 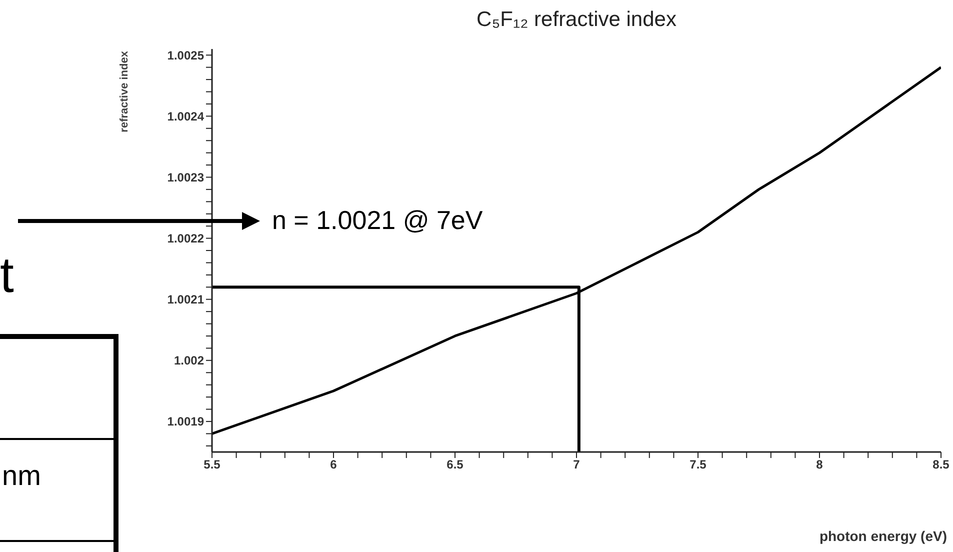 I want to click on x-tick-label: 6, so click(x=334, y=465).